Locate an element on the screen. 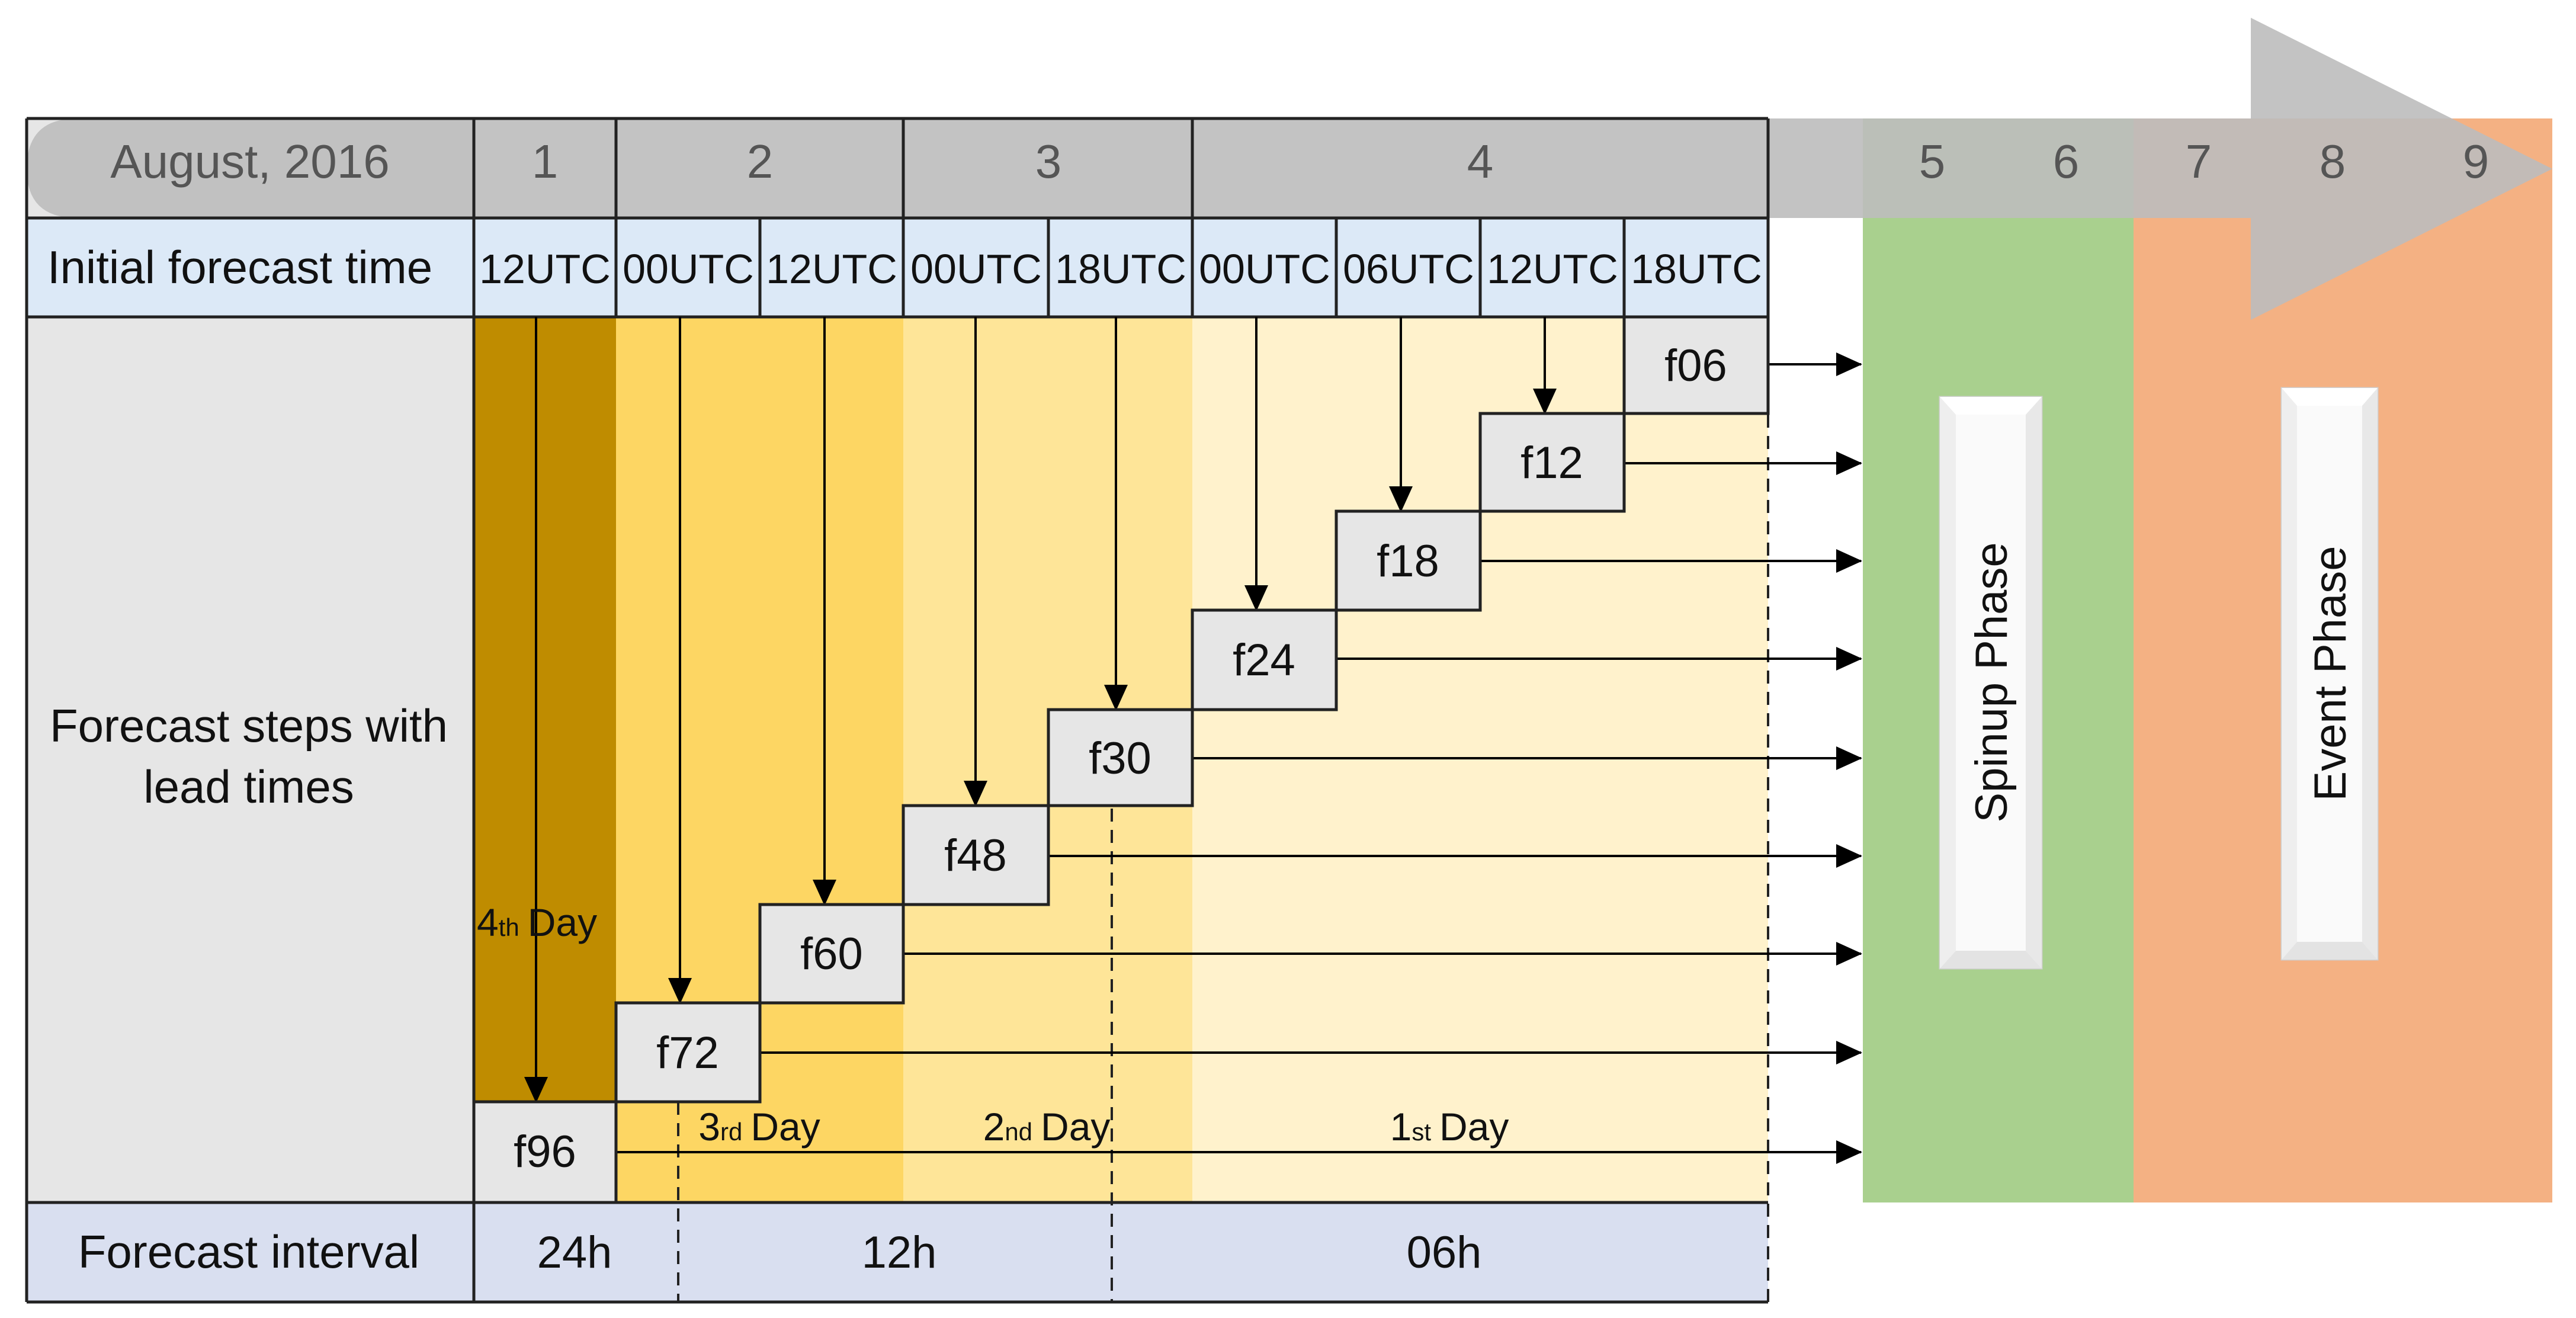  interval-row is located at coordinates (898, 1252).